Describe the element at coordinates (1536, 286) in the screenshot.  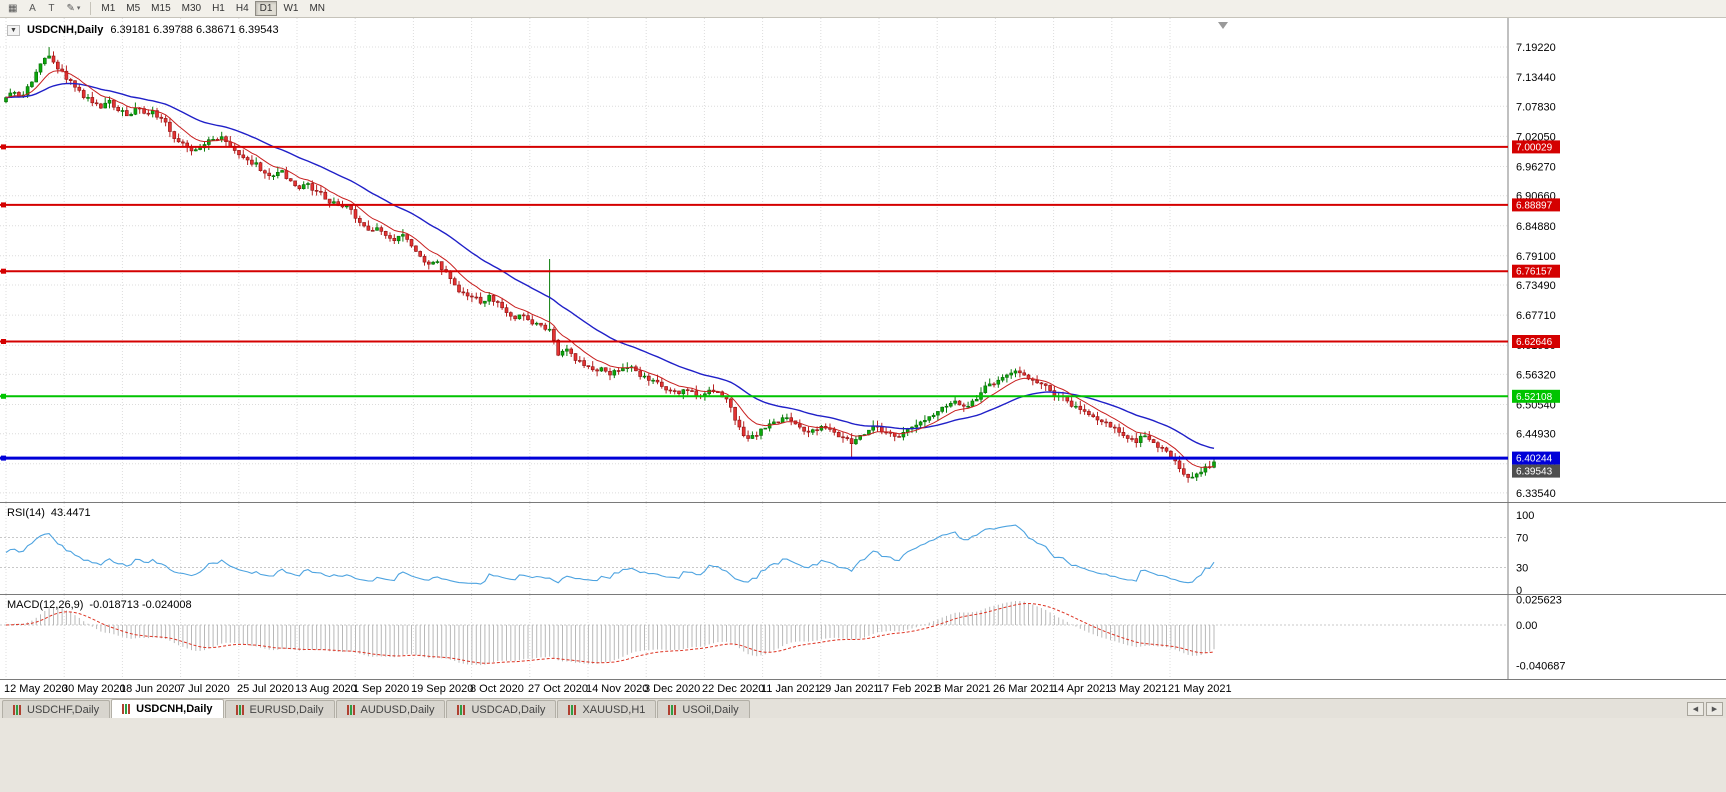
I see `svg-text: 6.73490` at that location.